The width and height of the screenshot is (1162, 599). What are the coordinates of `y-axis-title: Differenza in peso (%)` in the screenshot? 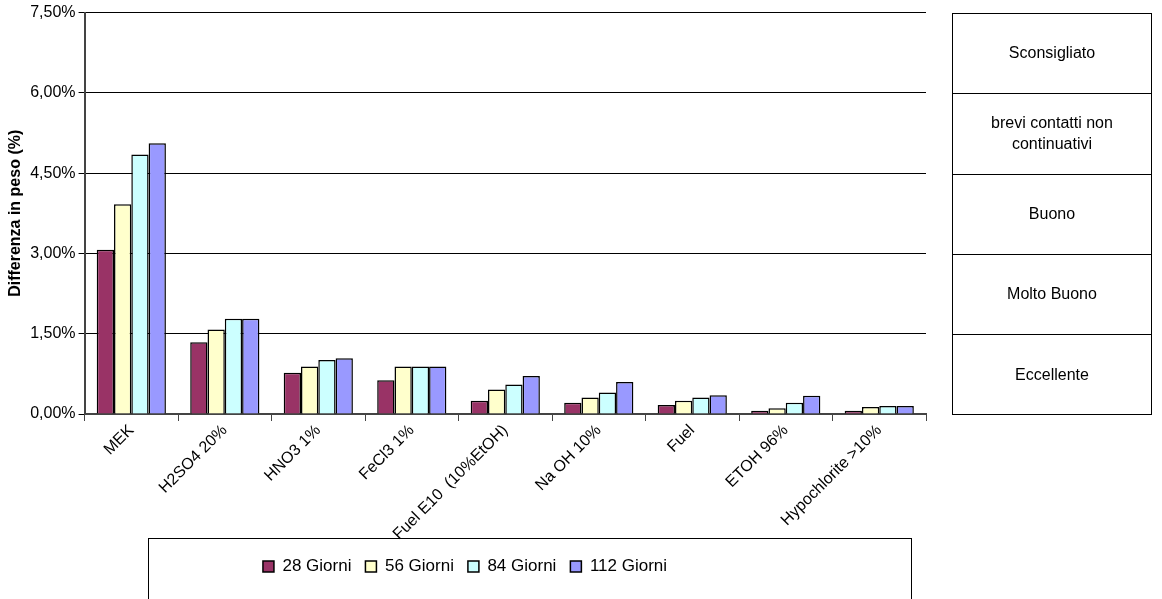 It's located at (15, 213).